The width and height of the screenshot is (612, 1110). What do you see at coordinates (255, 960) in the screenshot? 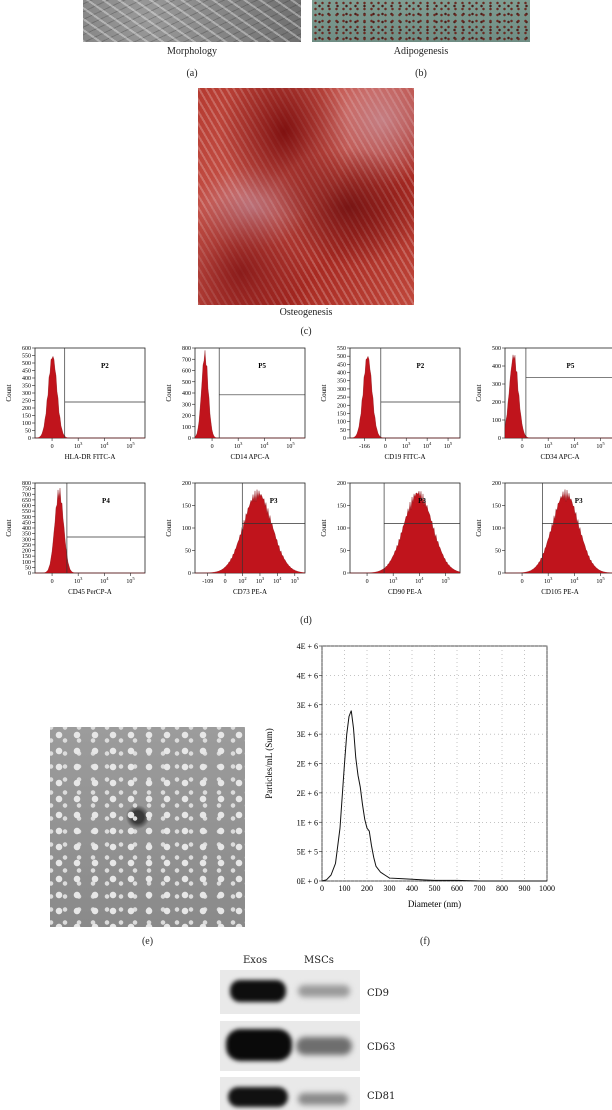
I see `lane-label-exos: Exos` at bounding box center [255, 960].